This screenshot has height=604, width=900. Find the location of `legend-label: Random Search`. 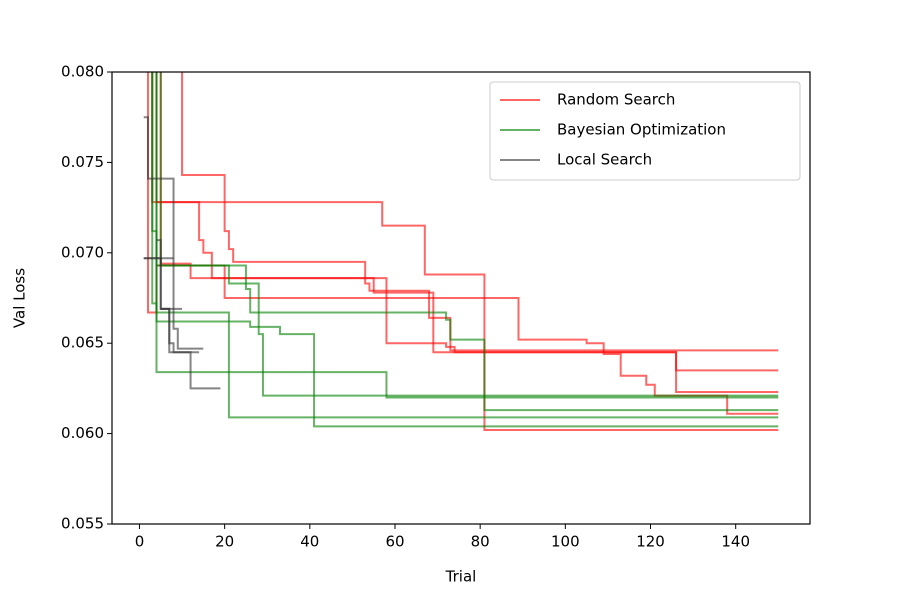

legend-label: Random Search is located at coordinates (616, 100).